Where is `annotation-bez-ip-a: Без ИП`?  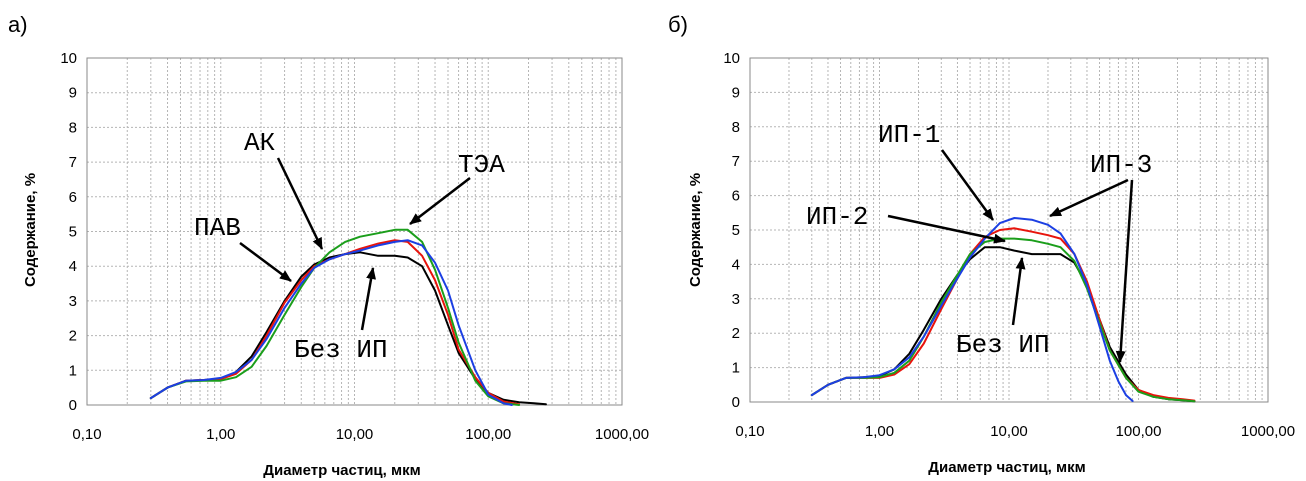
annotation-bez-ip-a: Без ИП is located at coordinates (341, 350).